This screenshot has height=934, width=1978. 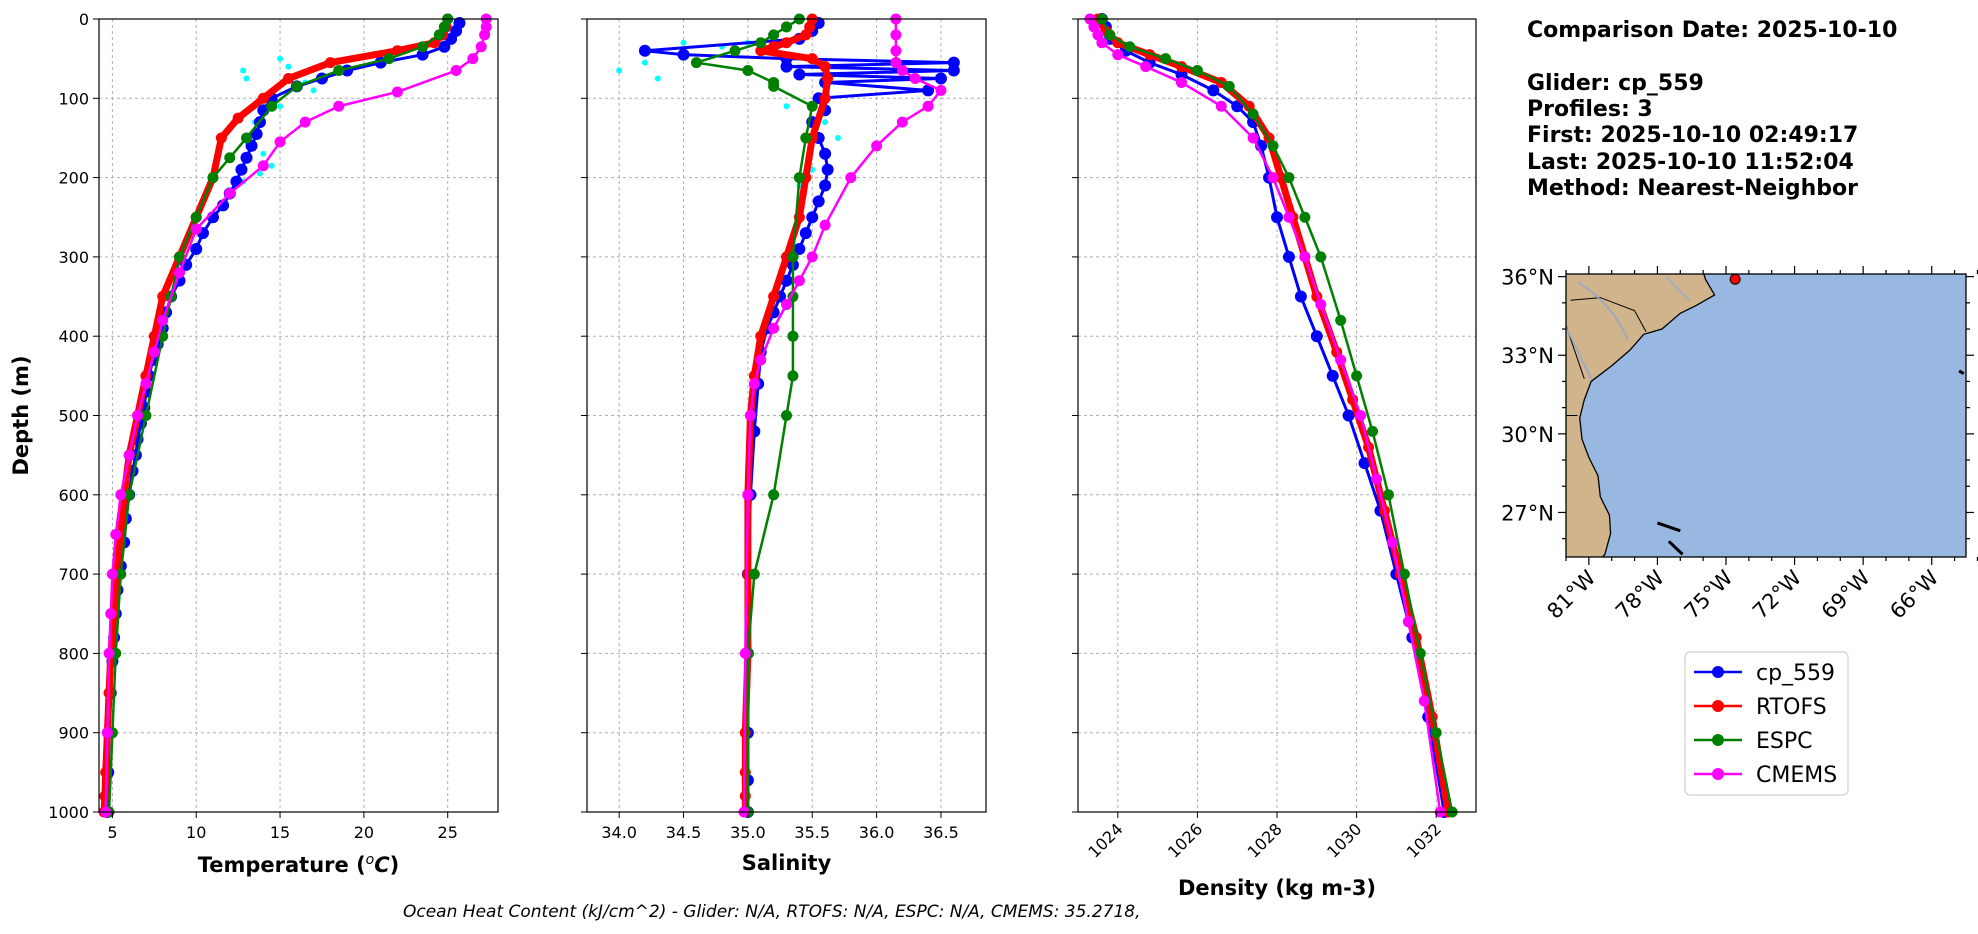 What do you see at coordinates (1571, 594) in the screenshot?
I see `map-lon-label: 81°W` at bounding box center [1571, 594].